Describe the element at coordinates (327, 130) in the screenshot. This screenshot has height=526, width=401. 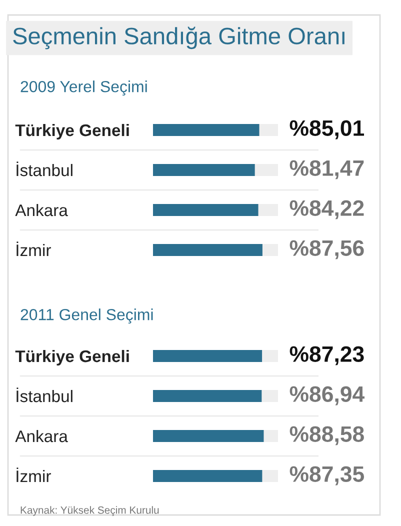
I see `data-label: %85,01` at that location.